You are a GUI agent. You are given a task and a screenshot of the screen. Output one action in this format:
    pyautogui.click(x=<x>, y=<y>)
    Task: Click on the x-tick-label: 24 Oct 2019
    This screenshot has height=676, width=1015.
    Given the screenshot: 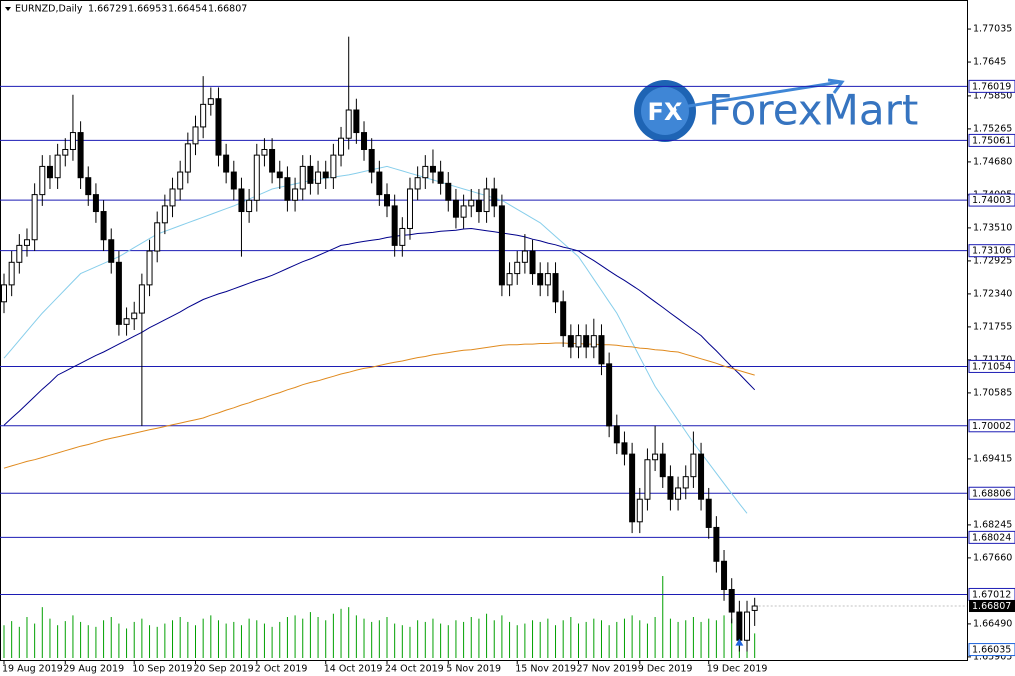 What is the action you would take?
    pyautogui.click(x=414, y=669)
    